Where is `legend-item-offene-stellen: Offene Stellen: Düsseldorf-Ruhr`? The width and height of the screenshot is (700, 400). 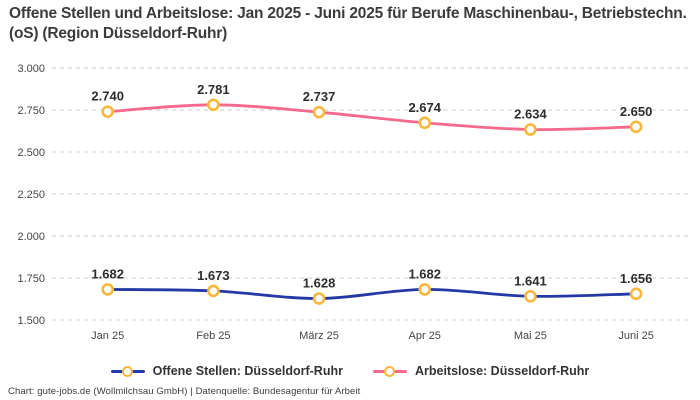
legend-item-offene-stellen: Offene Stellen: Düsseldorf-Ruhr is located at coordinates (226, 371).